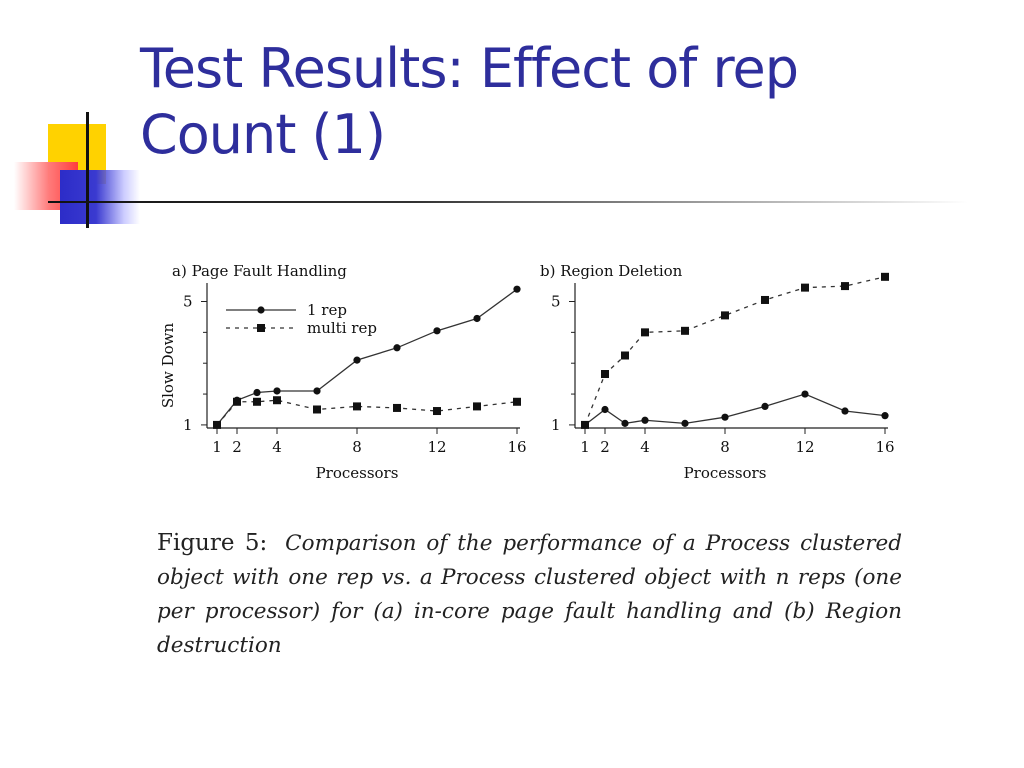 Image resolution: width=1024 pixels, height=768 pixels. I want to click on legend-label: multi rep, so click(342, 328).